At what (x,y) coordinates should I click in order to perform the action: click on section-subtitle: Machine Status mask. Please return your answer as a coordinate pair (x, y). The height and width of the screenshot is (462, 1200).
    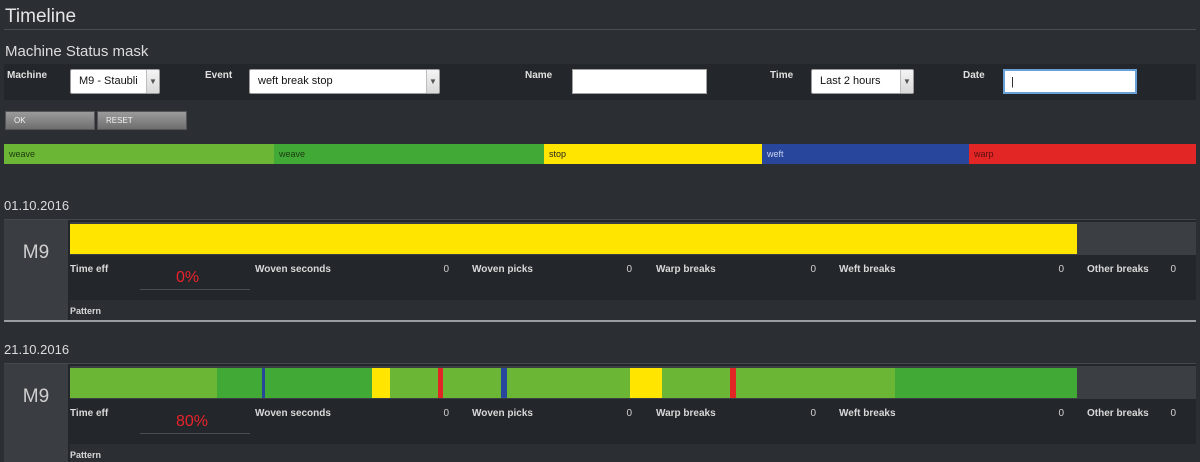
    Looking at the image, I should click on (77, 51).